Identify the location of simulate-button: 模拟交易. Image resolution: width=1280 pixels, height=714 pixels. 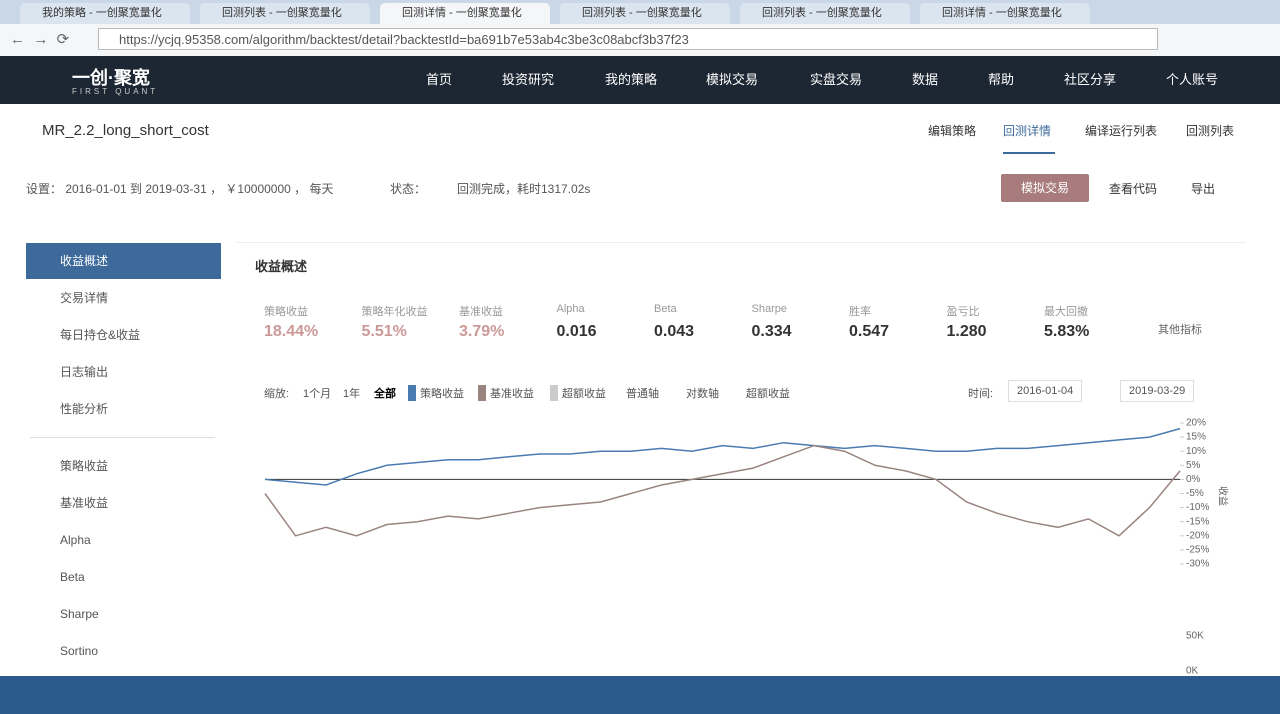
(1045, 188).